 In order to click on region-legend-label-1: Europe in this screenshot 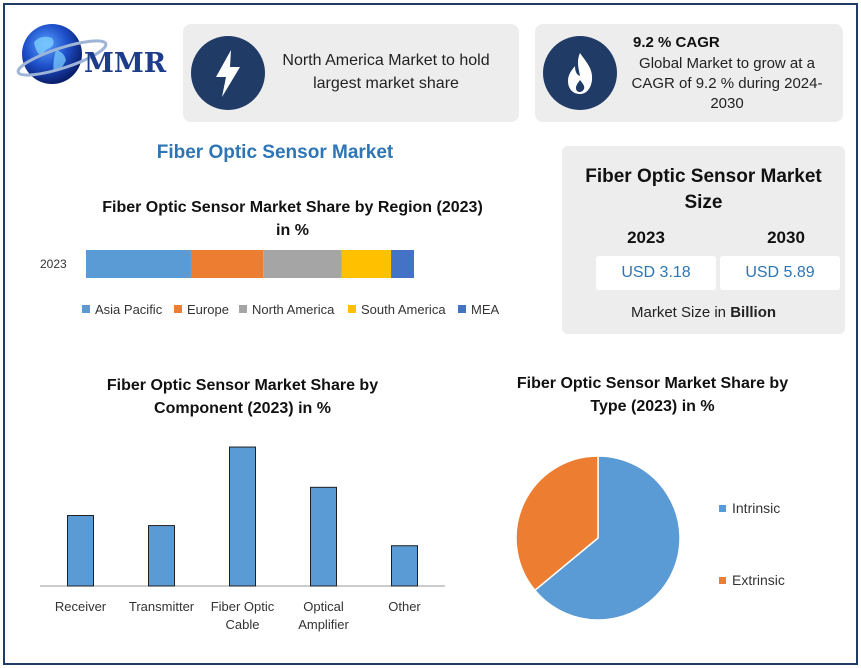, I will do `click(208, 309)`.